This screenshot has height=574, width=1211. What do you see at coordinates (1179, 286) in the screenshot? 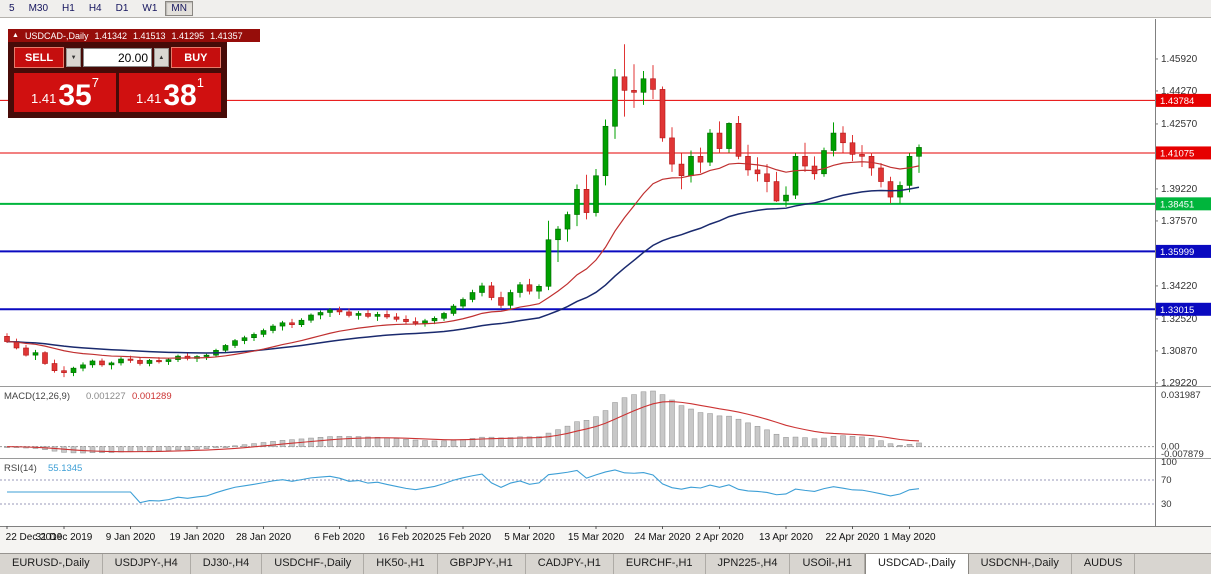
I see `svg-text: 1.34220` at bounding box center [1179, 286].